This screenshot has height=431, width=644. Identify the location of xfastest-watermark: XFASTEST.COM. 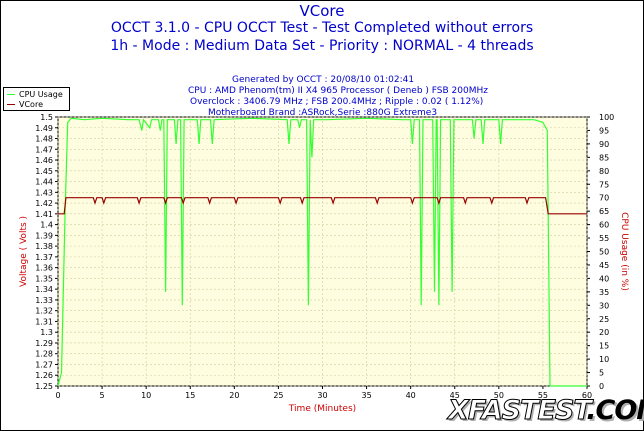
(545, 411).